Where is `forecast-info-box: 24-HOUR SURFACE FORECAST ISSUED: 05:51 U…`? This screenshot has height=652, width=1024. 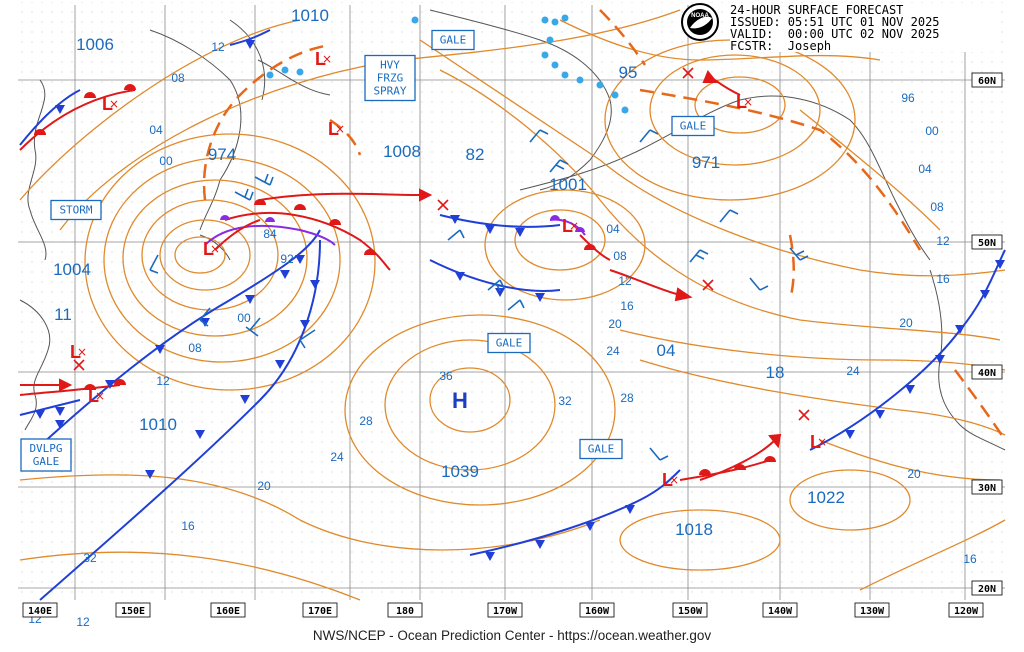
forecast-info-box: 24-HOUR SURFACE FORECAST ISSUED: 05:51 U… is located at coordinates (865, 28).